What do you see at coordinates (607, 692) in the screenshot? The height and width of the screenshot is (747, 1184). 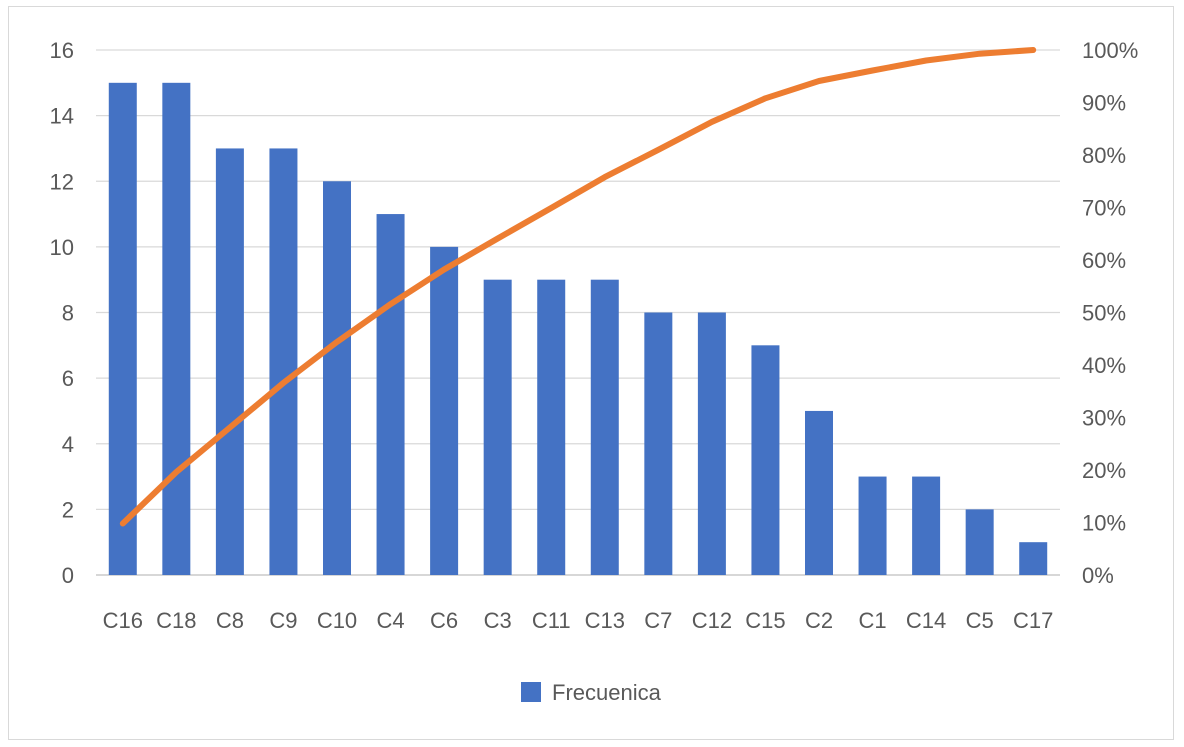 I see `legend-label: Frecuenica` at bounding box center [607, 692].